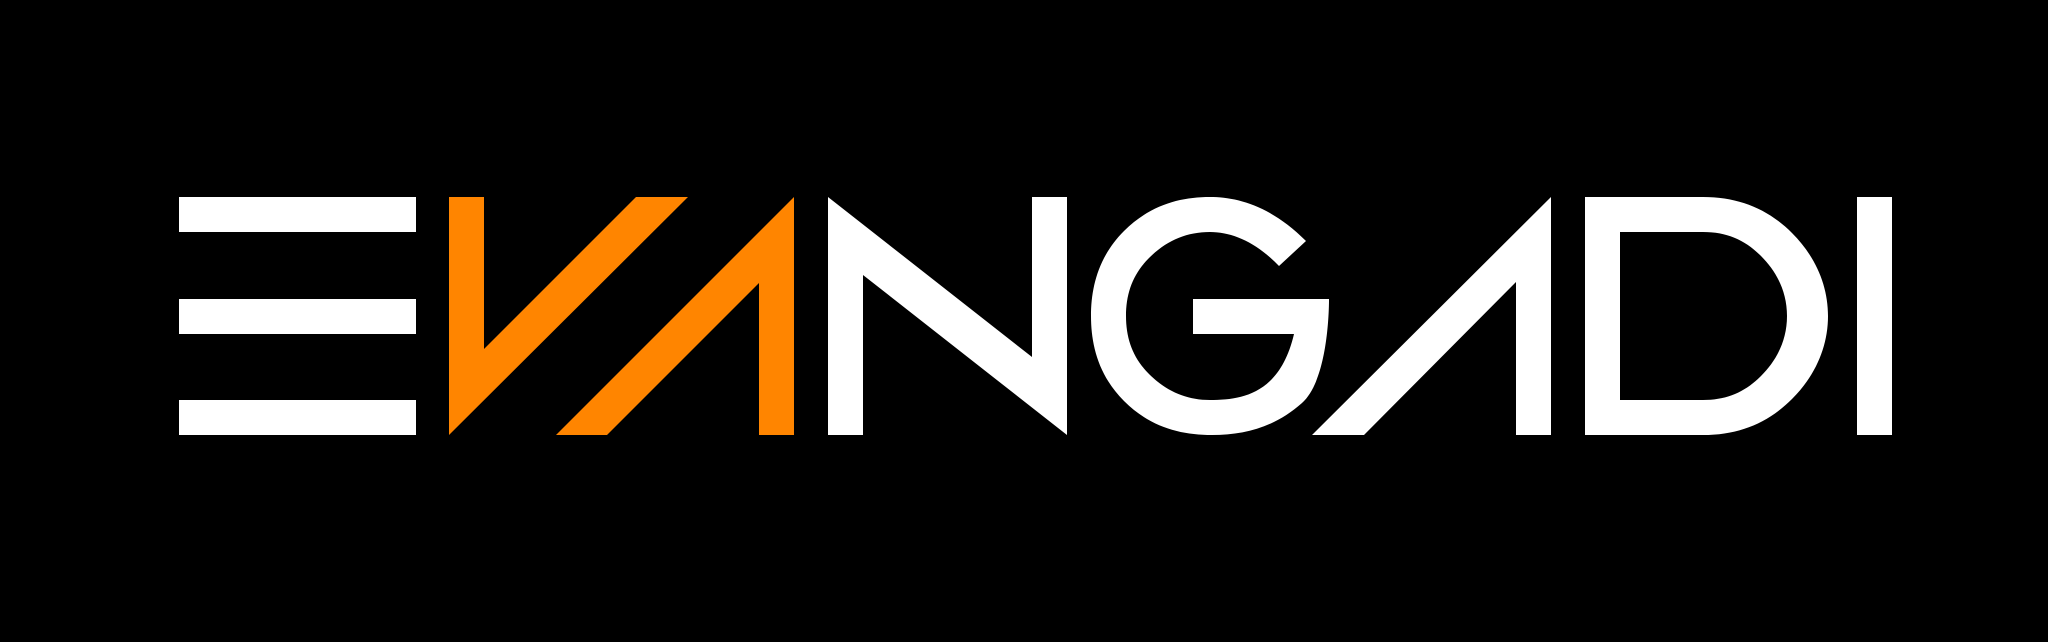 The height and width of the screenshot is (642, 2048). Describe the element at coordinates (1874, 316) in the screenshot. I see `letter-i` at that location.